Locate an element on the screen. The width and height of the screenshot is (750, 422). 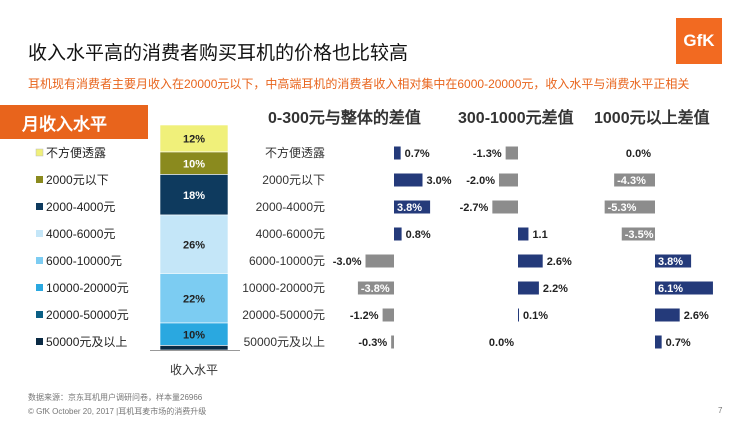
legend-label-7: 50000元及以上 is located at coordinates (86, 342).